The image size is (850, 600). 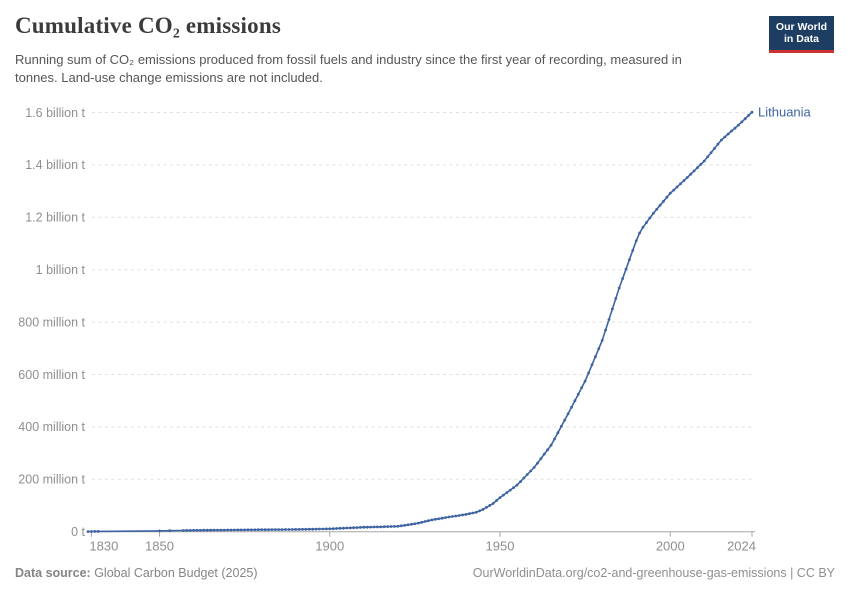 I want to click on owid-logo: Our World in Data, so click(x=801, y=34).